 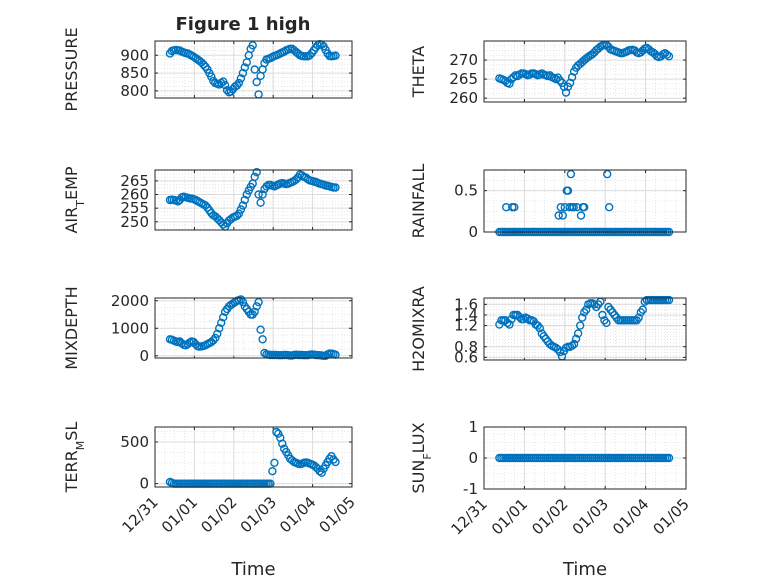 I want to click on y-tick-label: 270, so click(x=463, y=60).